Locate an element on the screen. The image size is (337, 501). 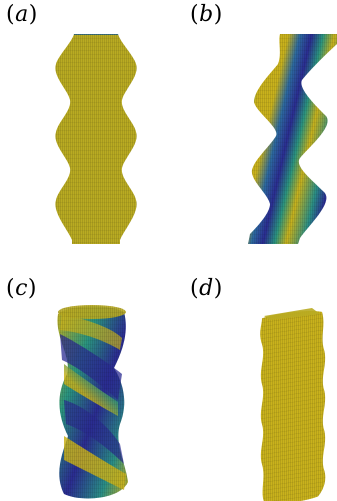
panel-label-c: (c) is located at coordinates (22, 288).